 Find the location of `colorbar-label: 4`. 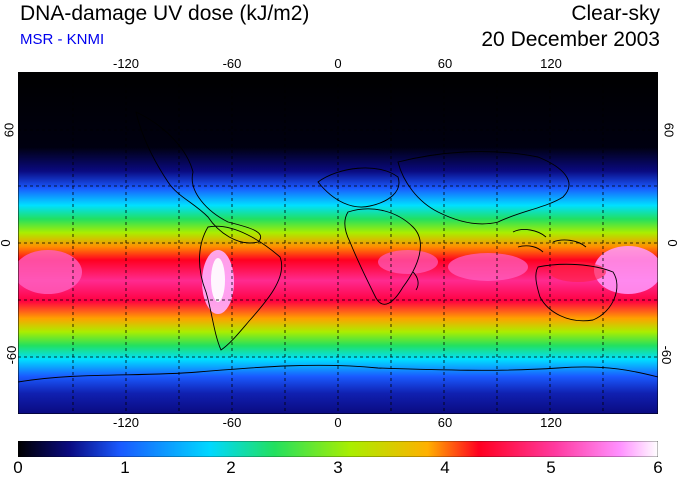

colorbar-label: 4 is located at coordinates (445, 467).